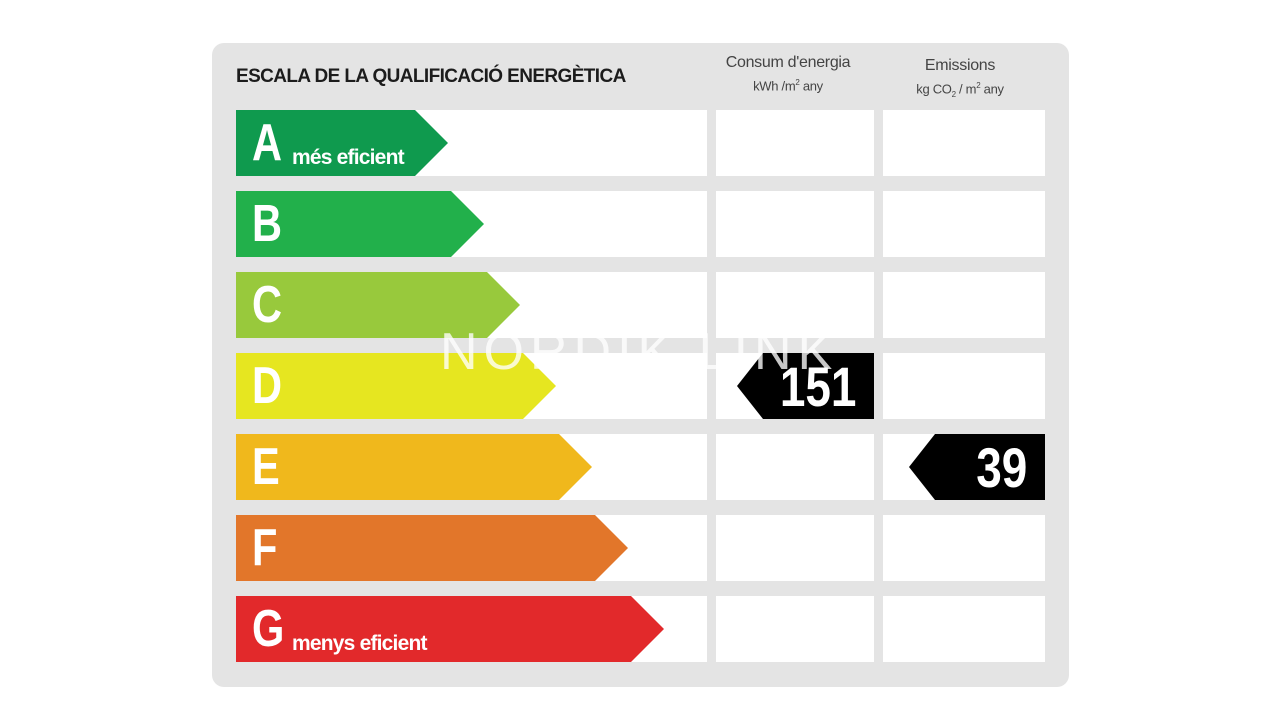 The image size is (1280, 720). Describe the element at coordinates (348, 157) in the screenshot. I see `rating-sublabel: més eficient` at that location.